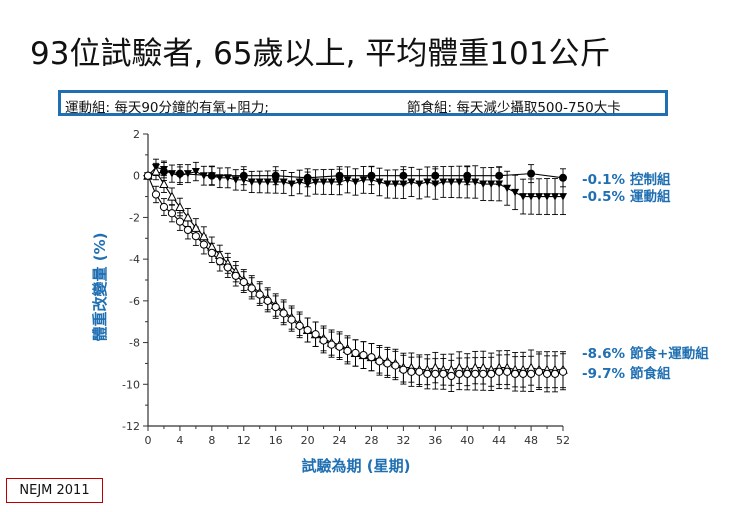 The height and width of the screenshot is (512, 740). What do you see at coordinates (650, 179) in the screenshot?
I see `series-name-label: 控制組` at bounding box center [650, 179].